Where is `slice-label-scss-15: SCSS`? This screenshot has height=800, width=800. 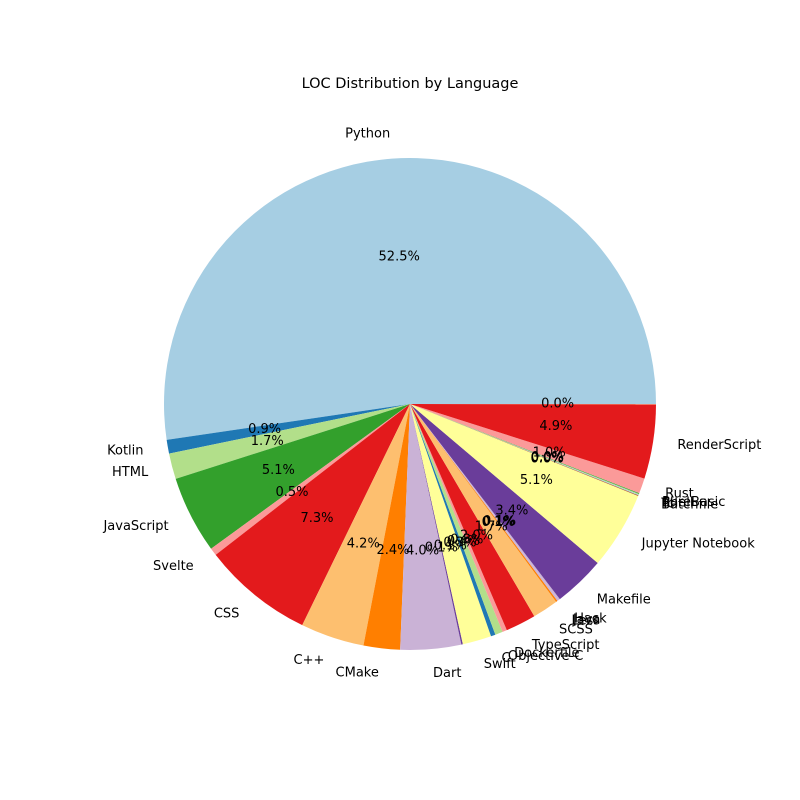 slice-label-scss-15: SCSS is located at coordinates (576, 629).